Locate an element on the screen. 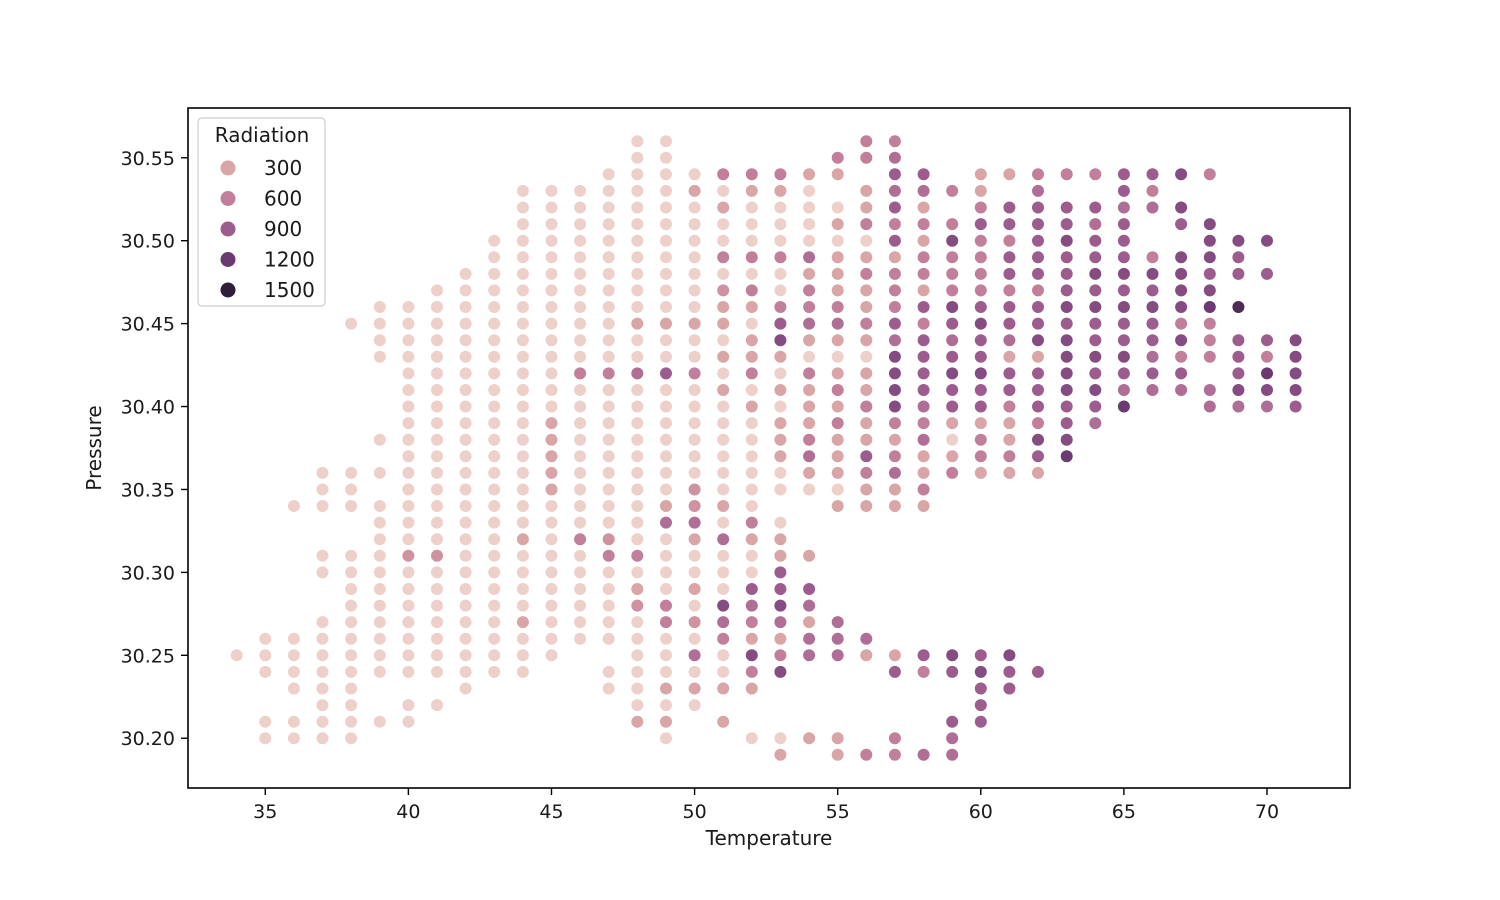 This screenshot has height=900, width=1500. x-tick-label: 60 is located at coordinates (981, 812).